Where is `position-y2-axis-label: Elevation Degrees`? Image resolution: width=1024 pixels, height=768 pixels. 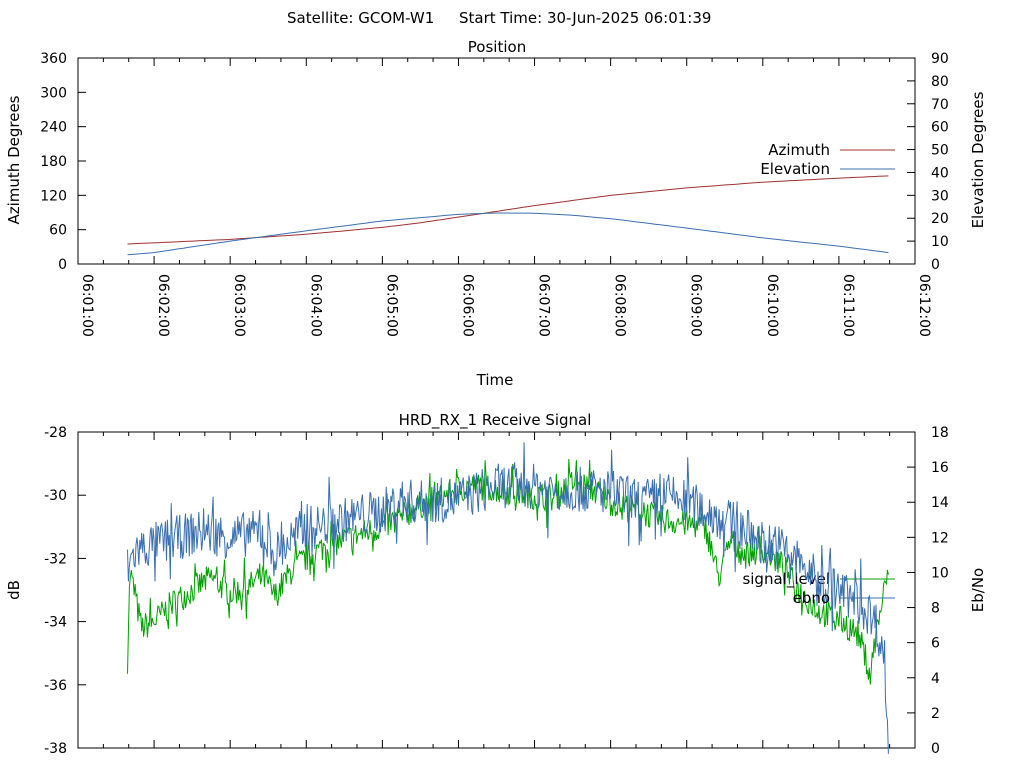 position-y2-axis-label: Elevation Degrees is located at coordinates (978, 159).